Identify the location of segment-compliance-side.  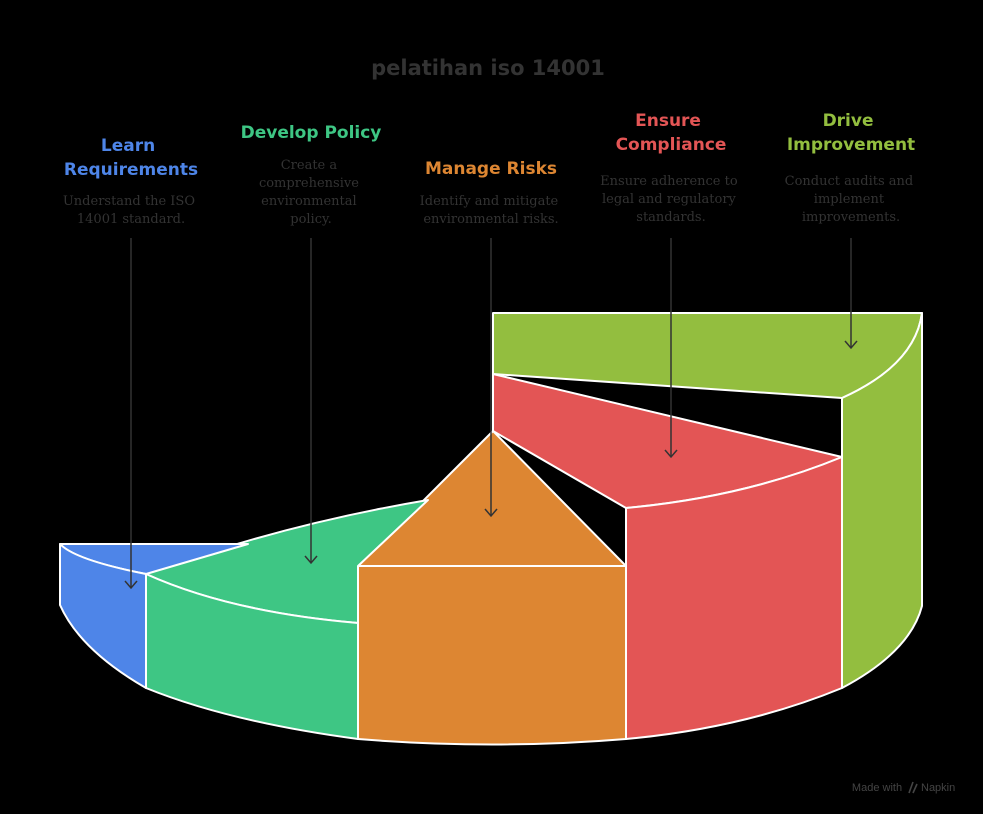
(734, 598).